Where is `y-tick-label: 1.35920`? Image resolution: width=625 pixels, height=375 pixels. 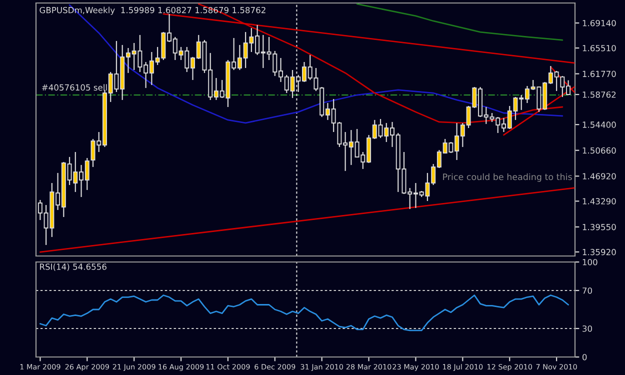 y-tick-label: 1.35920 is located at coordinates (599, 252).